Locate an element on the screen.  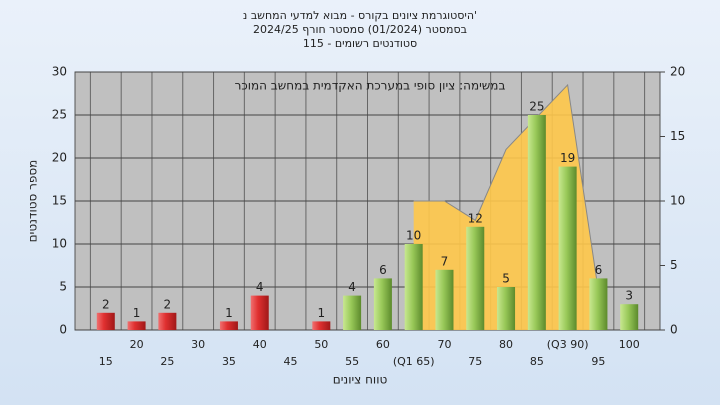
data-label: 25 is located at coordinates (536, 107).